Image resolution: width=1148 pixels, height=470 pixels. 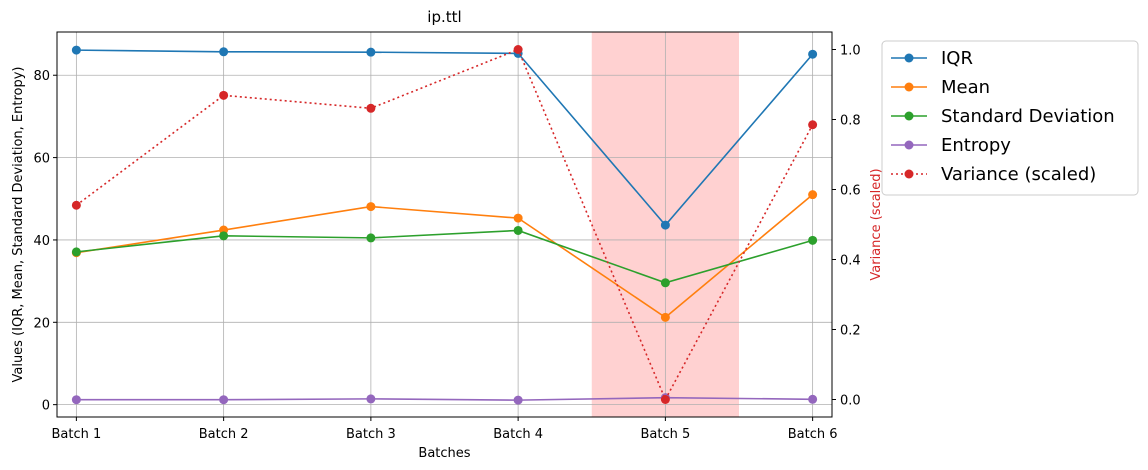 What do you see at coordinates (665, 434) in the screenshot?
I see `x-tick-label: Batch 5` at bounding box center [665, 434].